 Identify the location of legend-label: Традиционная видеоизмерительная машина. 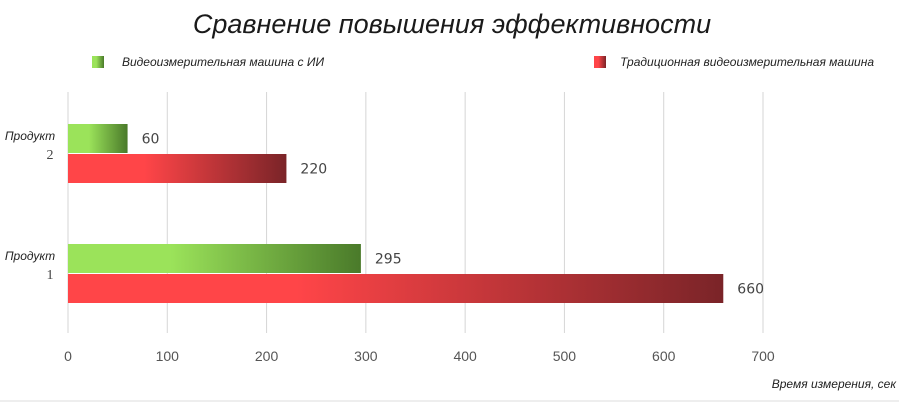
(747, 62).